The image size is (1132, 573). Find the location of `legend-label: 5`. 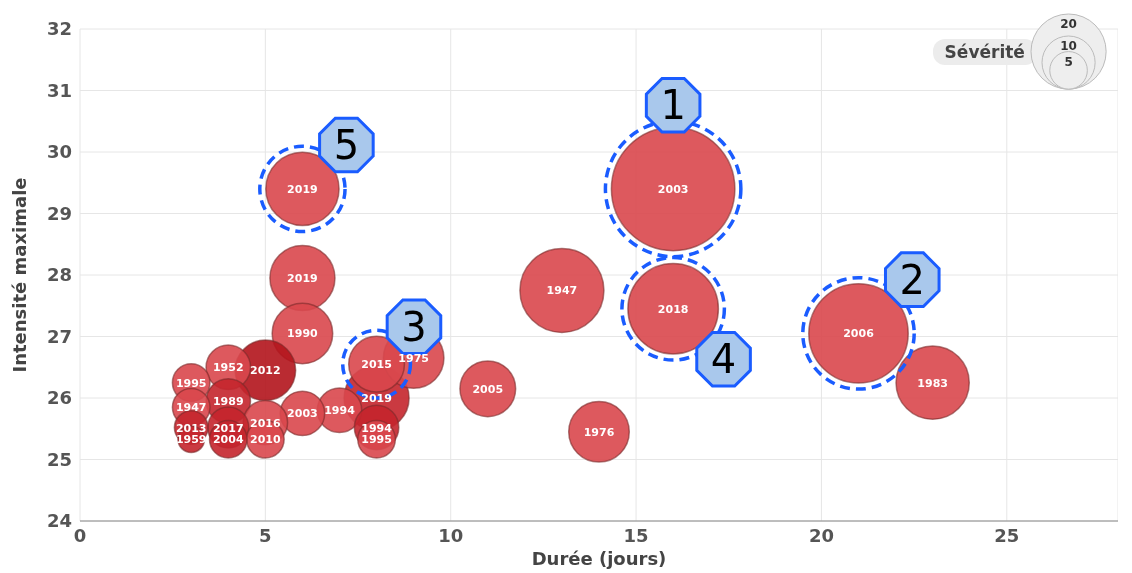

legend-label: 5 is located at coordinates (1068, 61).